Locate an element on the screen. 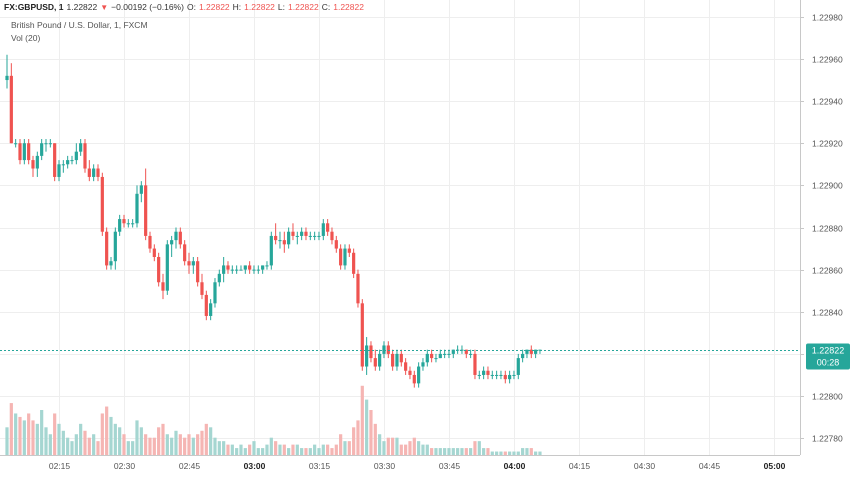 The image size is (852, 490). price-tick-label: 1.22940 is located at coordinates (827, 102).